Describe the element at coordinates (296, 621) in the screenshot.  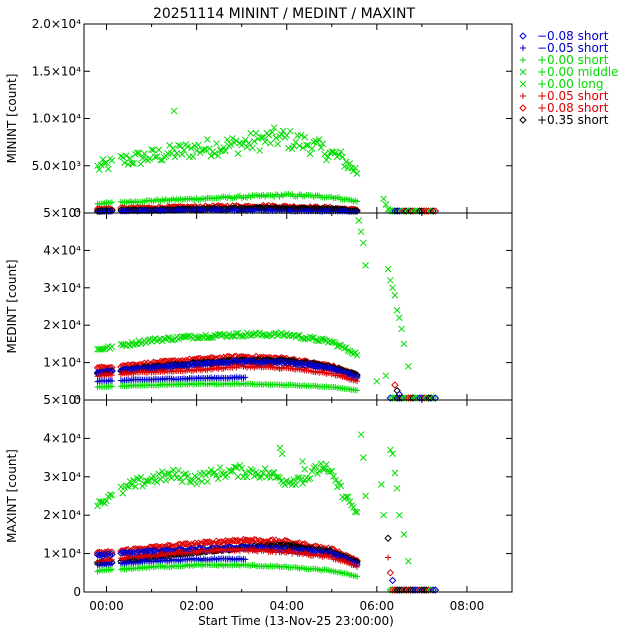
I see `x-axis-label: Start Time (13-Nov-25 23:00:00)` at that location.